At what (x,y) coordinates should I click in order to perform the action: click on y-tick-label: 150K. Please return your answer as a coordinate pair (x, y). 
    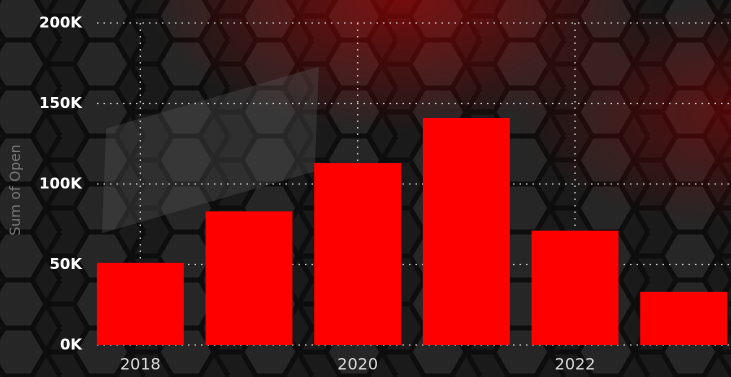
    Looking at the image, I should click on (61, 103).